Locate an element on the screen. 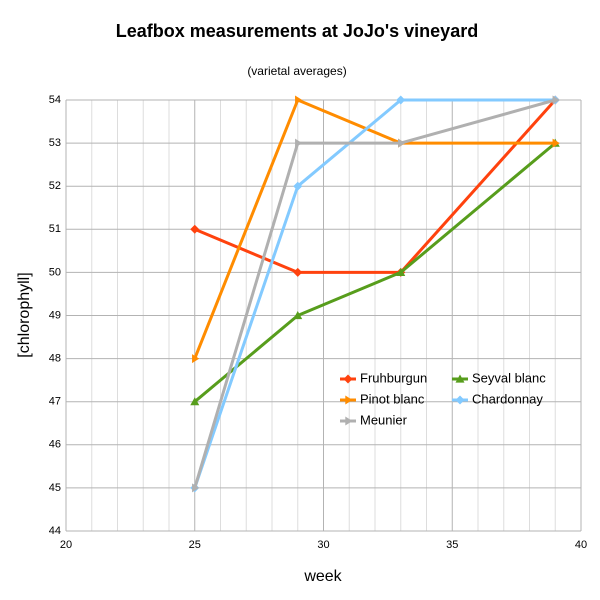  chart-subtitle: (varietal averages) is located at coordinates (296, 71).